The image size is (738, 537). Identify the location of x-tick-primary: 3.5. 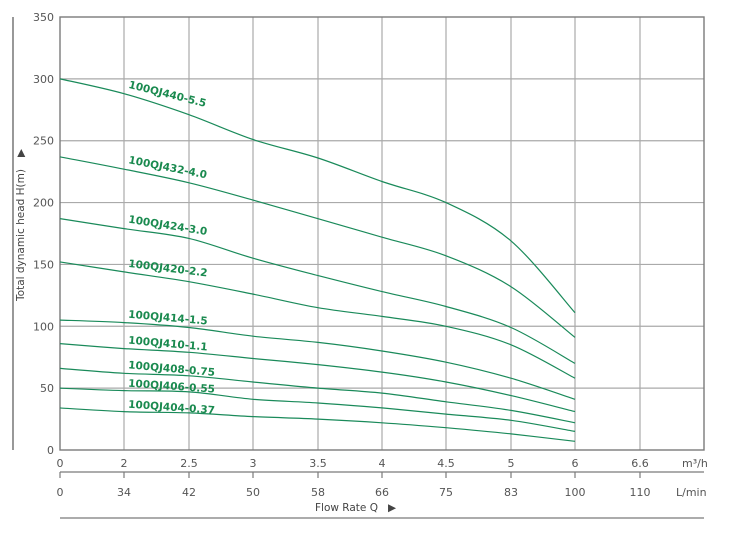
(318, 463).